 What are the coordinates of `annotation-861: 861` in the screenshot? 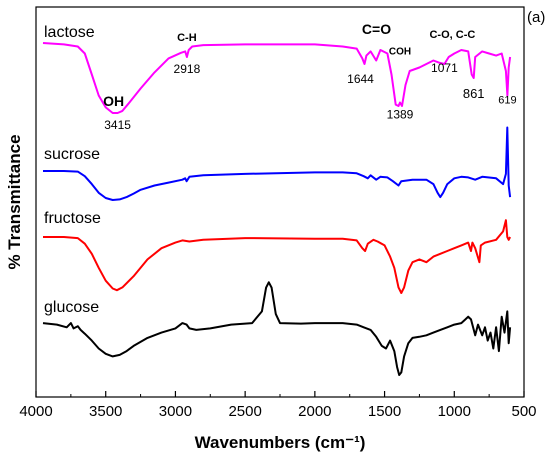 It's located at (474, 93).